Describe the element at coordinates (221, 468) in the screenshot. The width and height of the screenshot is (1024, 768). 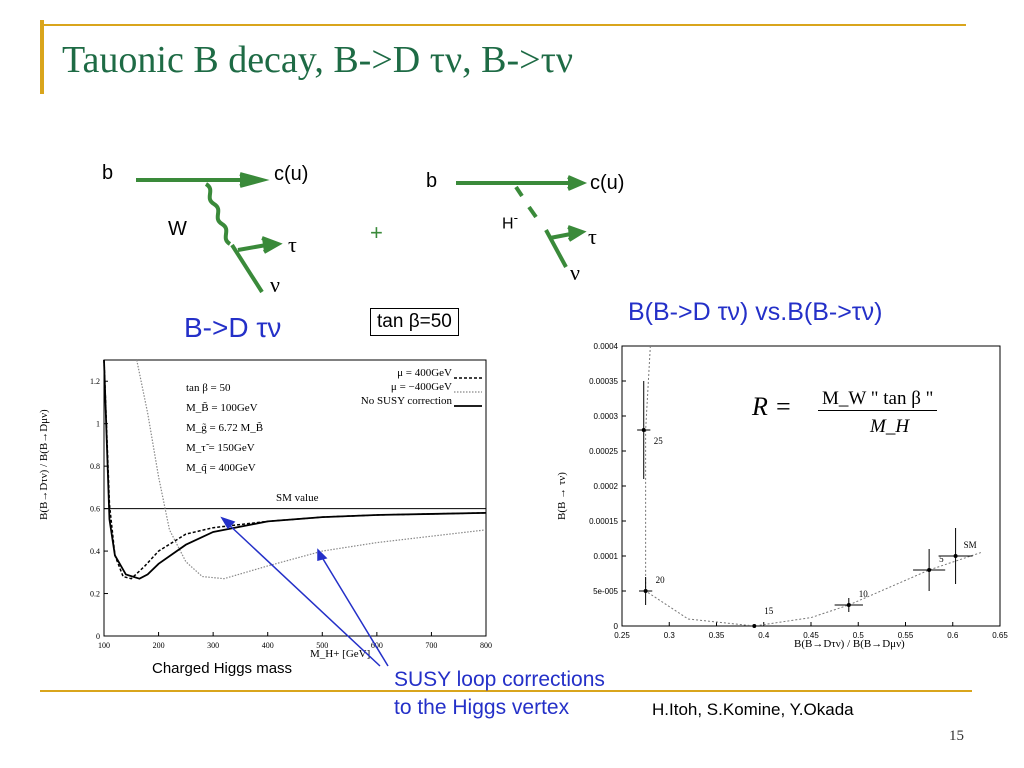
I see `param-4: M_q̃ = 400GeV` at that location.